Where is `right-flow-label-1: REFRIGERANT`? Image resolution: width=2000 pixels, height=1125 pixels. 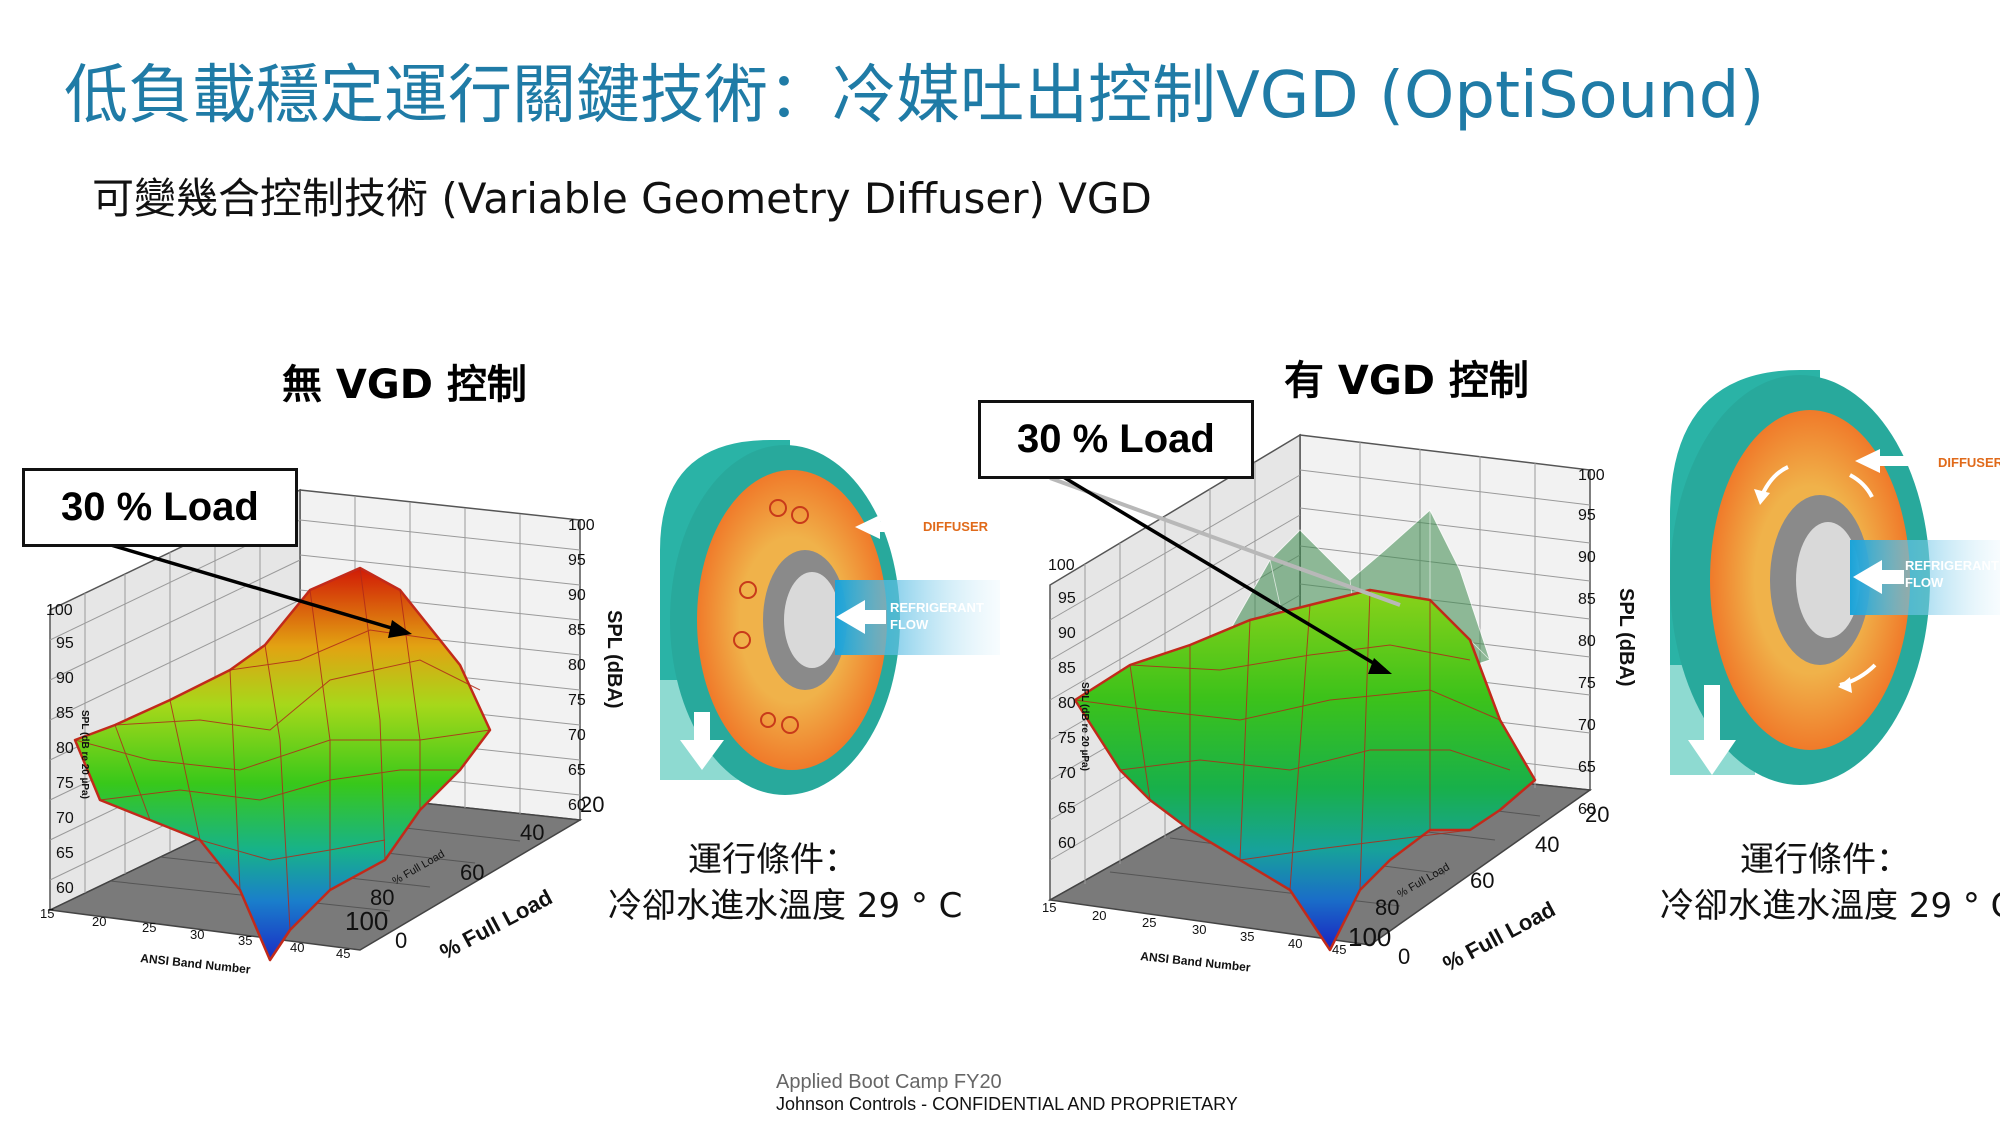
right-flow-label-1: REFRIGERANT is located at coordinates (1952, 565).